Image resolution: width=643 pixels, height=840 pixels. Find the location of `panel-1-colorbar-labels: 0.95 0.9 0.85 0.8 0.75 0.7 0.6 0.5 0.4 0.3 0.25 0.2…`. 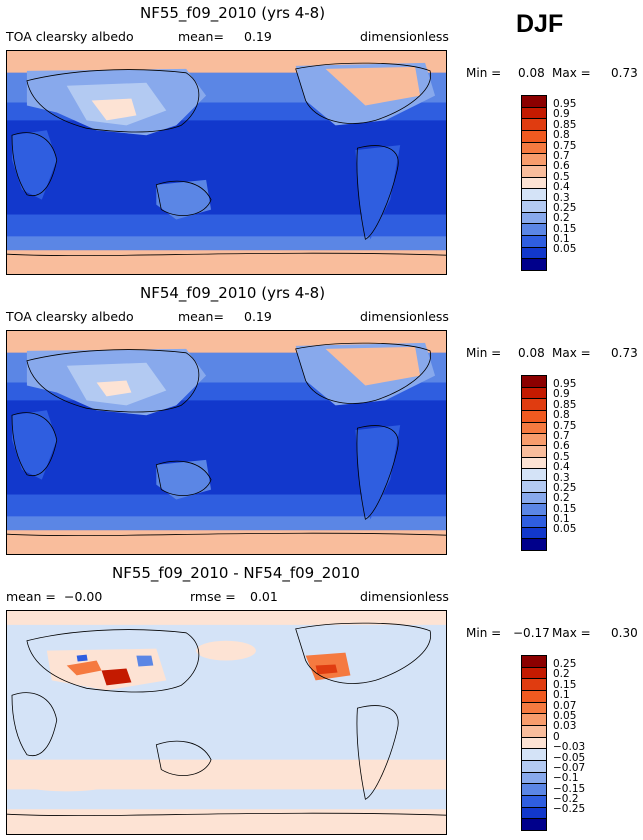

panel-1-colorbar-labels: 0.95 0.9 0.85 0.8 0.75 0.7 0.6 0.5 0.4 0.3 0.25 0.2… is located at coordinates (565, 177).